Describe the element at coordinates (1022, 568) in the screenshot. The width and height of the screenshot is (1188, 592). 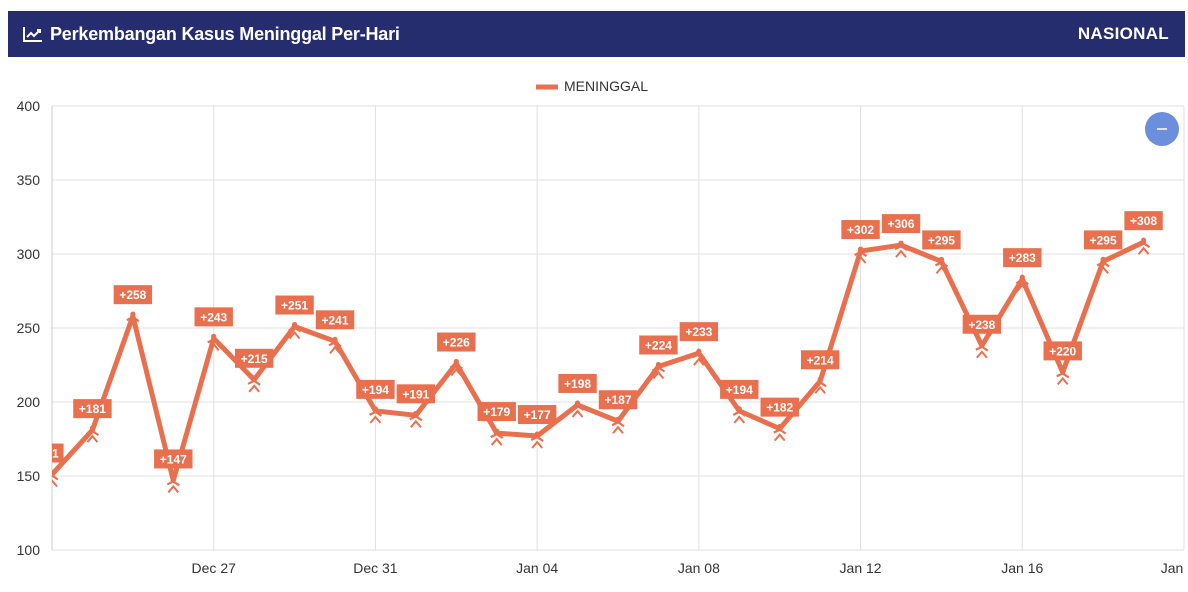
I see `x-tick-label: Jan 16` at that location.